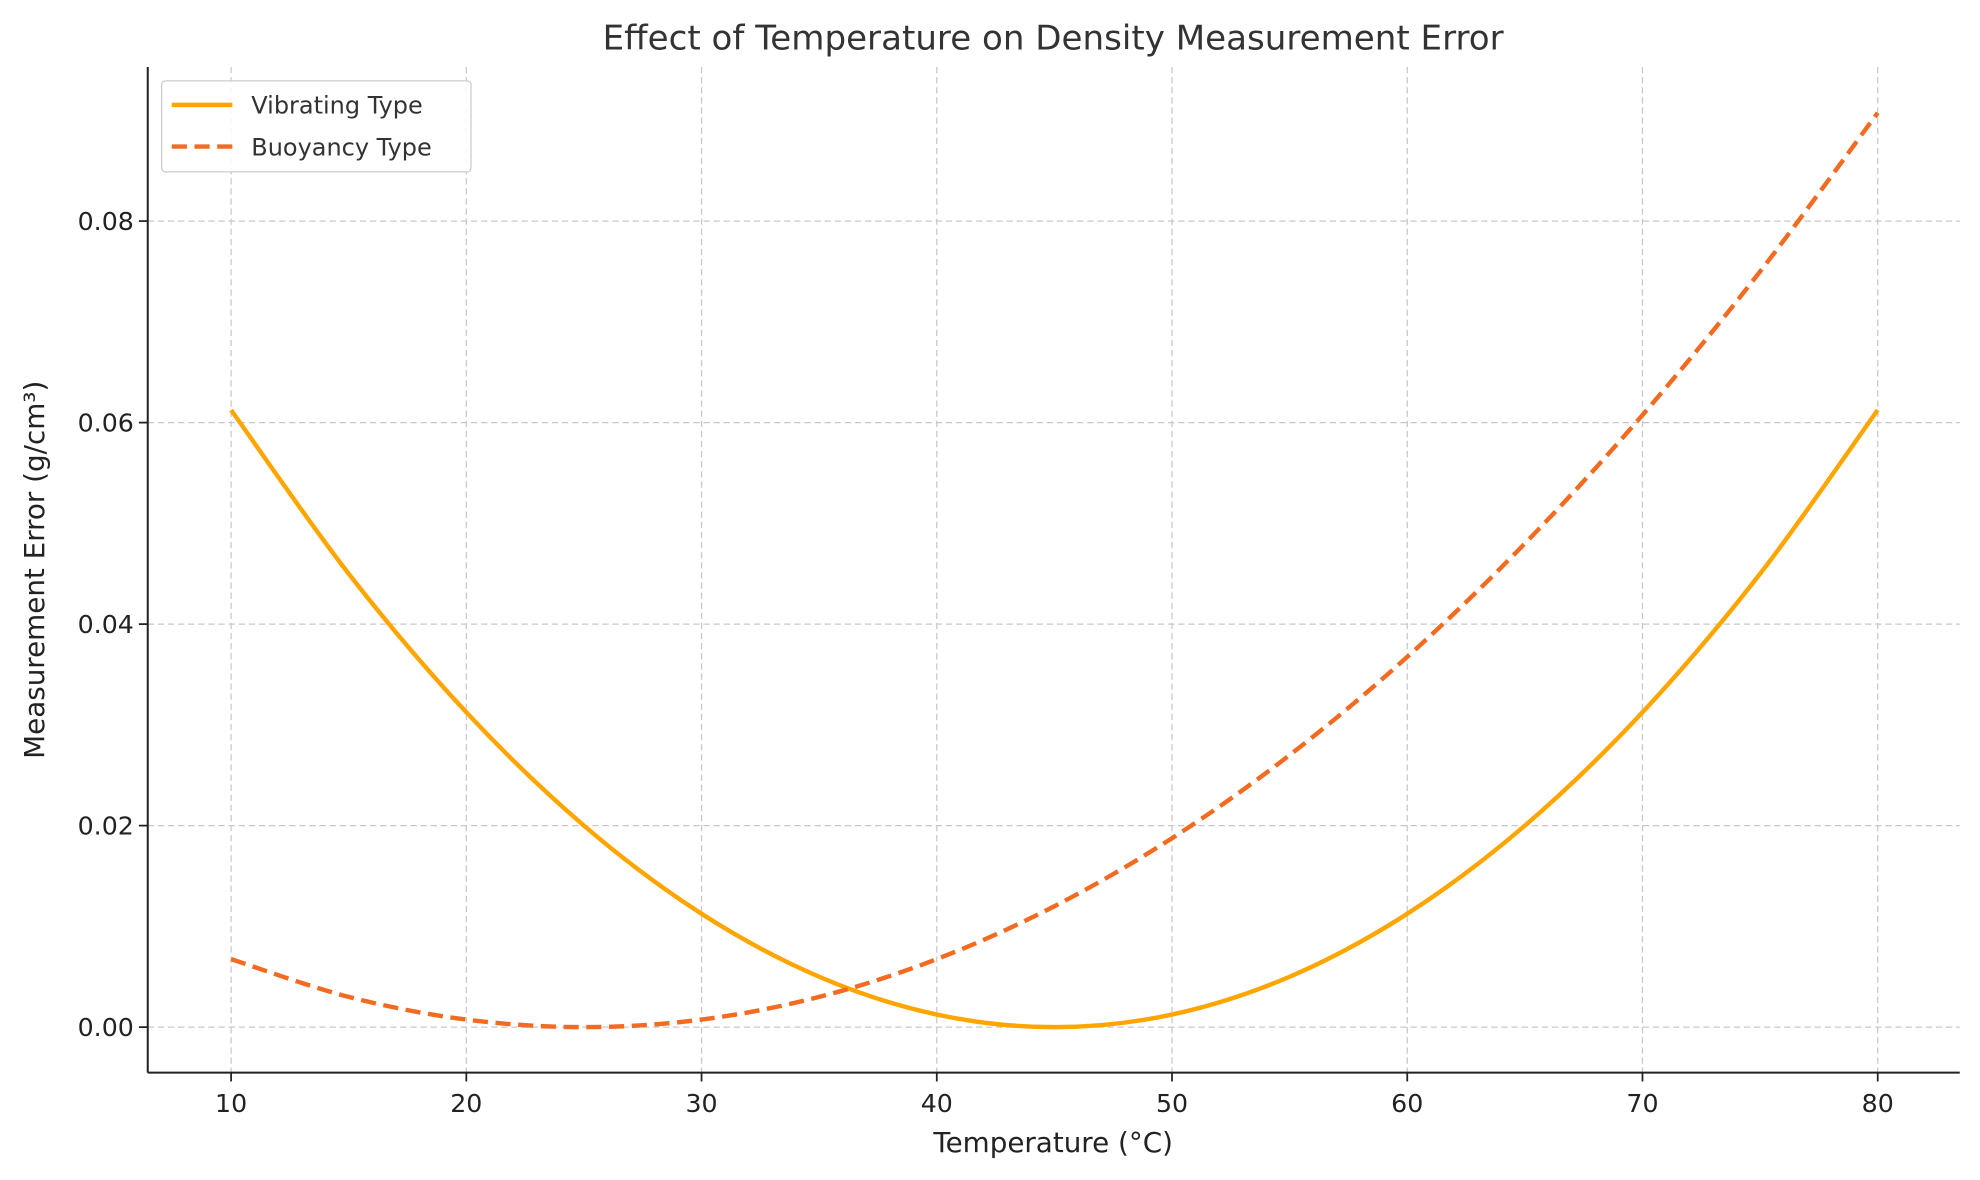  I want to click on legend-box, so click(316, 126).